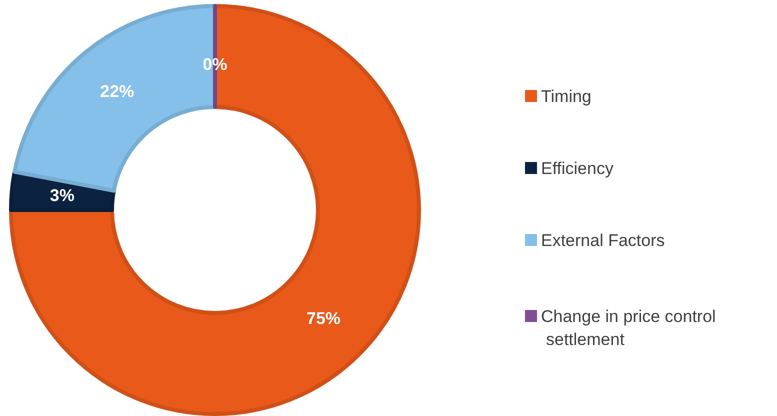  What do you see at coordinates (577, 168) in the screenshot?
I see `legend-label: Efficiency` at bounding box center [577, 168].